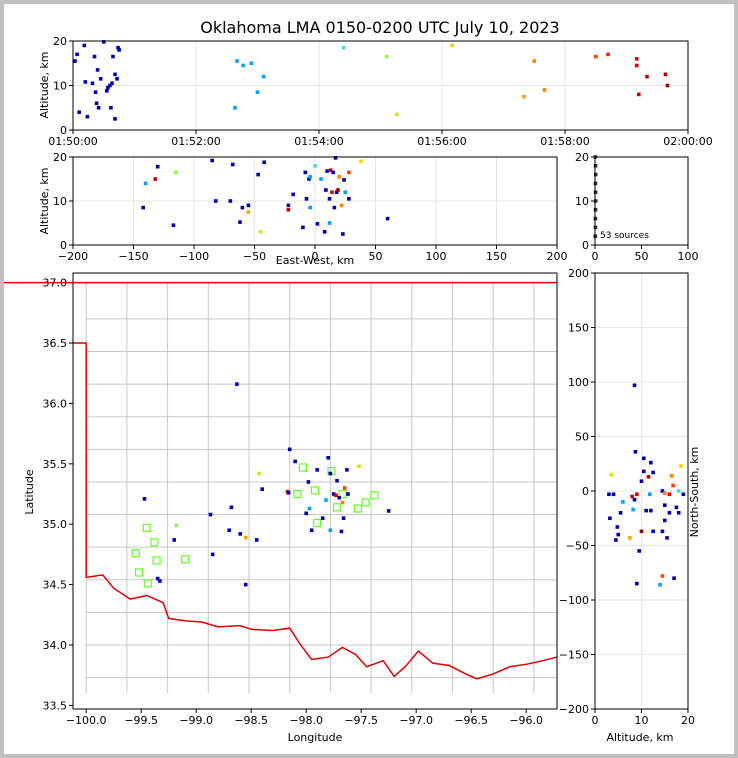  I want to click on x-tick-label: −98.0, so click(306, 720).